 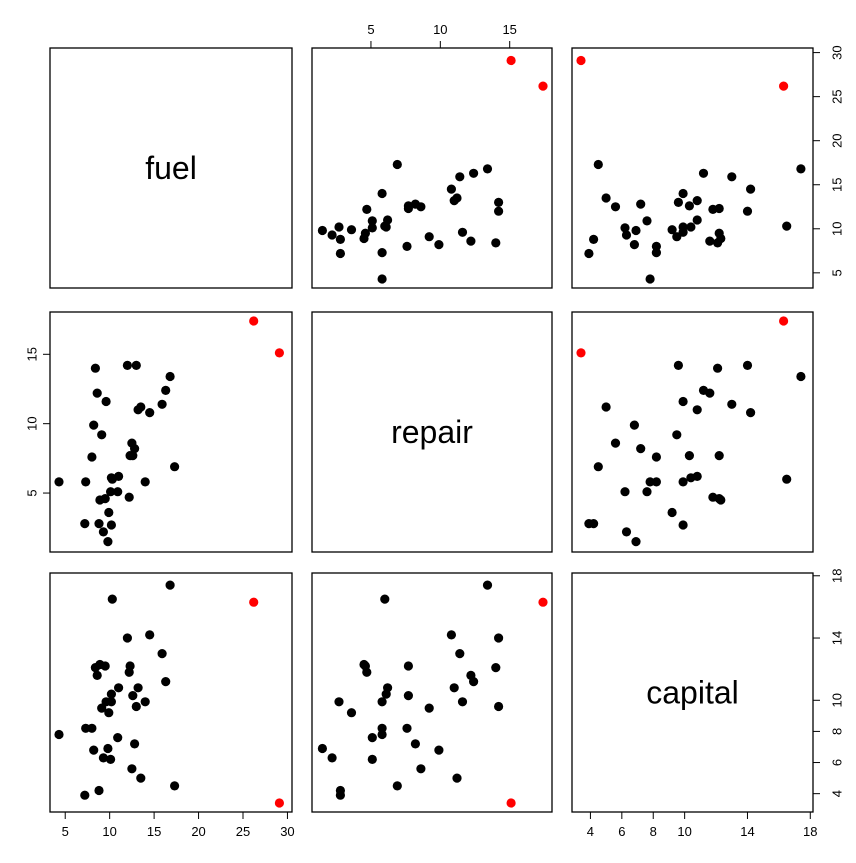 What do you see at coordinates (171, 692) in the screenshot?
I see `panel-capital-vs-fuel` at bounding box center [171, 692].